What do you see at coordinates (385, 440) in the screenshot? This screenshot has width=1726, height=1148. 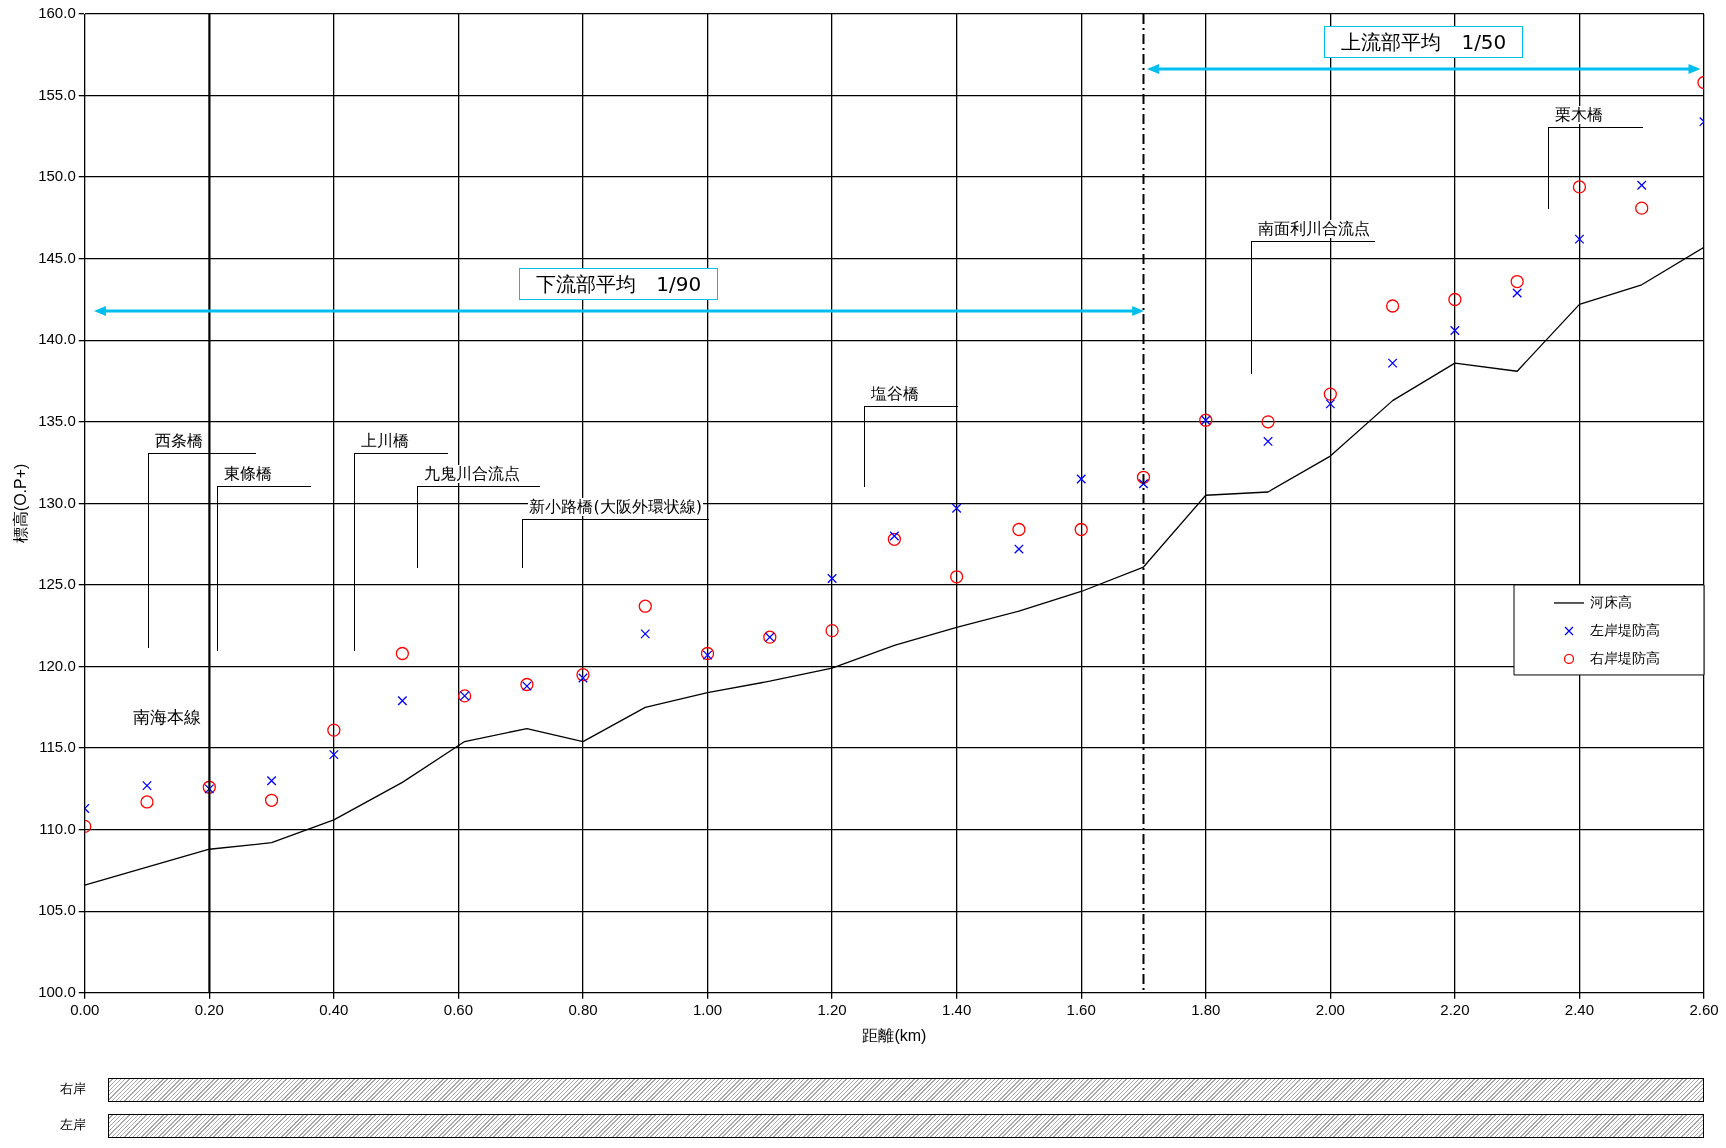 I see `annotation: 上川橋` at bounding box center [385, 440].